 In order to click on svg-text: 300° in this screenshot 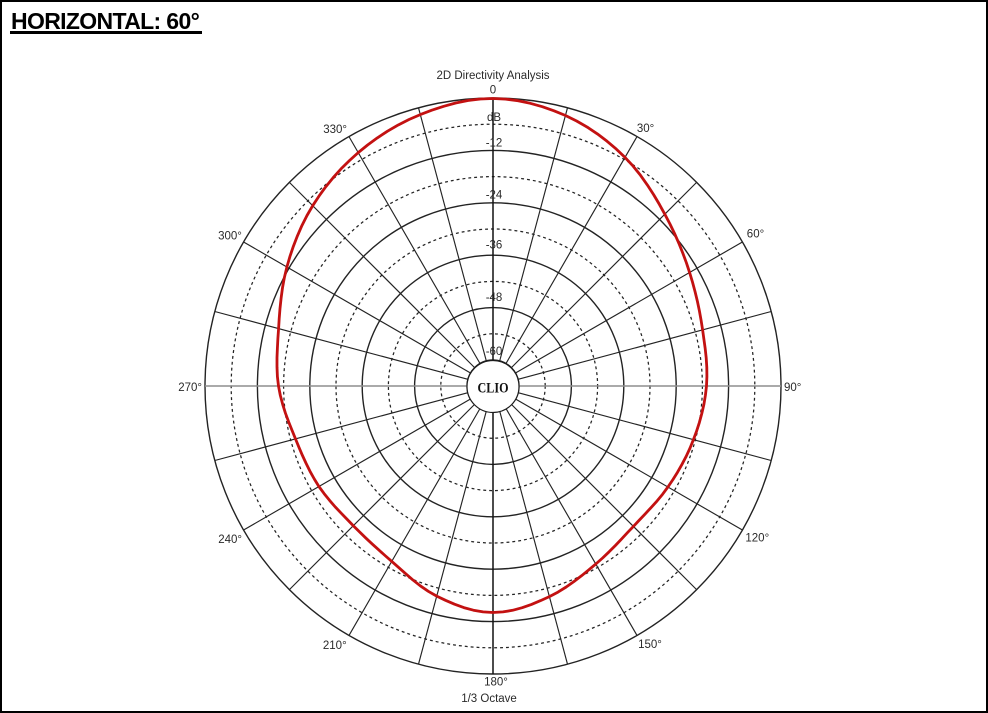, I will do `click(230, 237)`.